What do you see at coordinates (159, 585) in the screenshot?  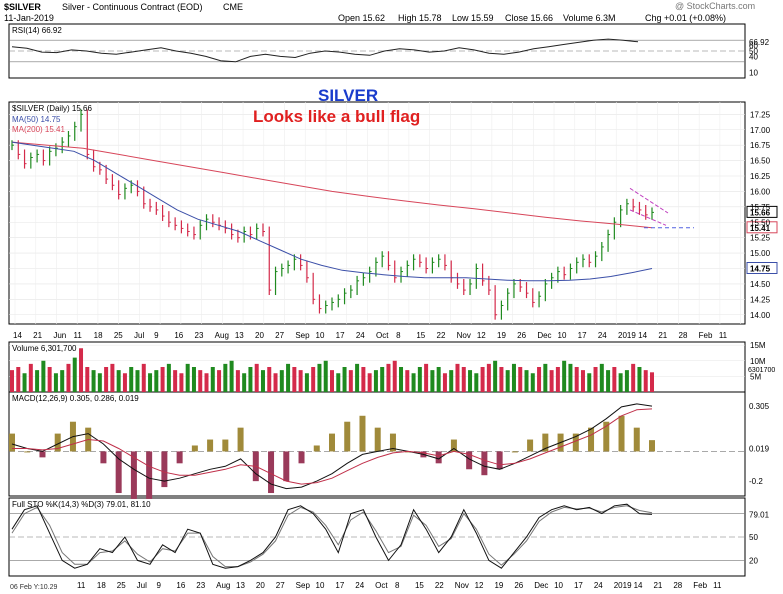 I see `x-axis-bottom-label: 9` at bounding box center [159, 585].